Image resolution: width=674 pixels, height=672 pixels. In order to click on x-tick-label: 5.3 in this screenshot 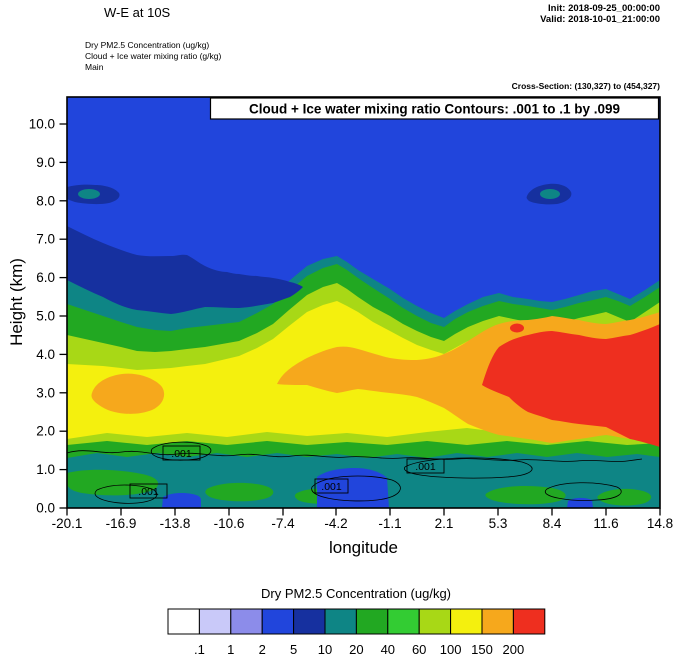, I will do `click(498, 523)`.